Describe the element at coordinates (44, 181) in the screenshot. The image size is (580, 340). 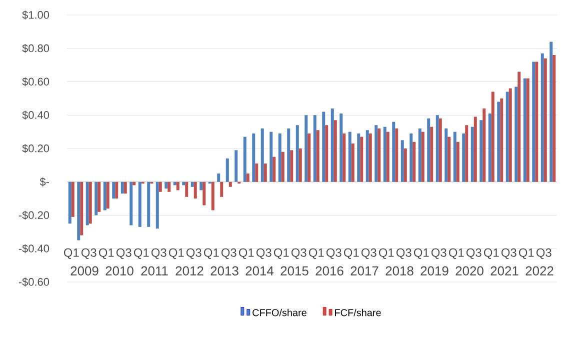
I see `y-tick-label: $-` at that location.